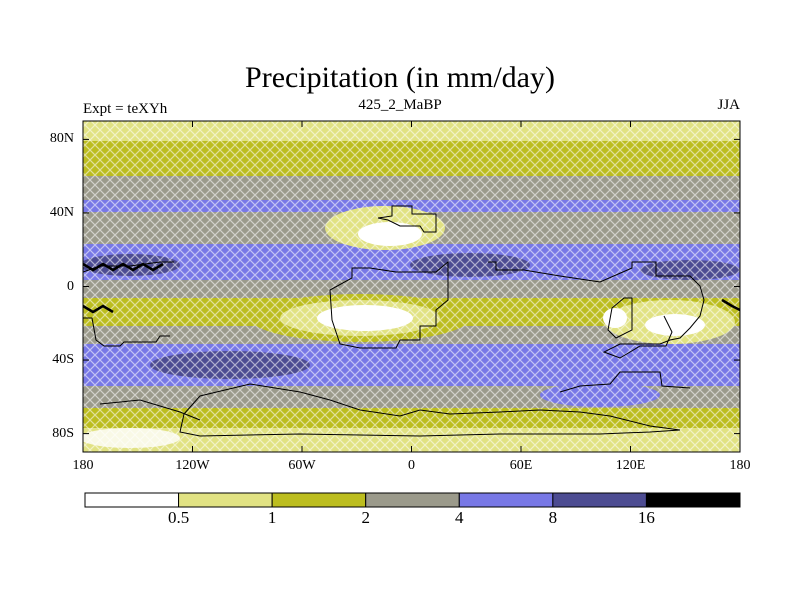 The image size is (800, 600). Describe the element at coordinates (123, 267) in the screenshot. I see `contour-north-pacific` at that location.